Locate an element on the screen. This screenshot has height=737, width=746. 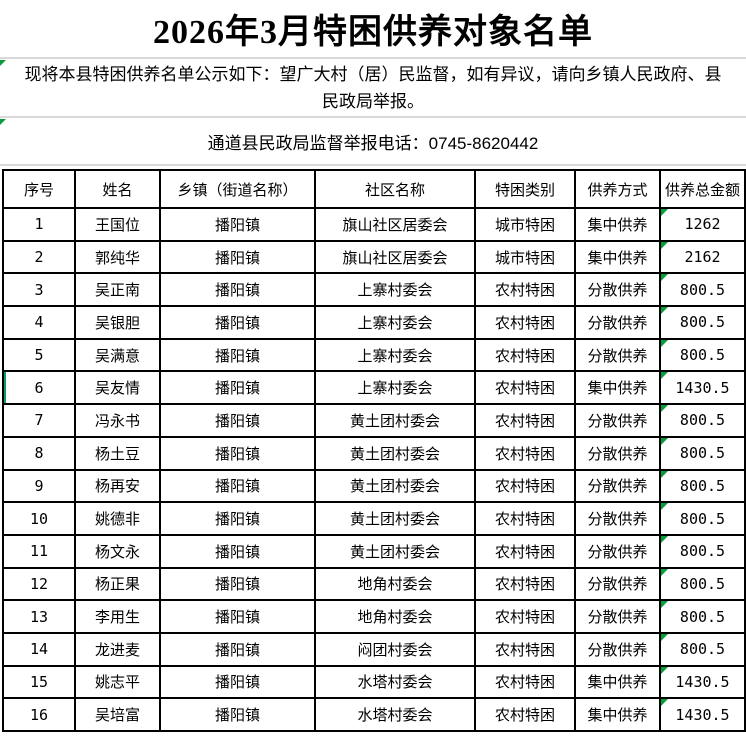
row-number-cell: 13 is located at coordinates (39, 616).